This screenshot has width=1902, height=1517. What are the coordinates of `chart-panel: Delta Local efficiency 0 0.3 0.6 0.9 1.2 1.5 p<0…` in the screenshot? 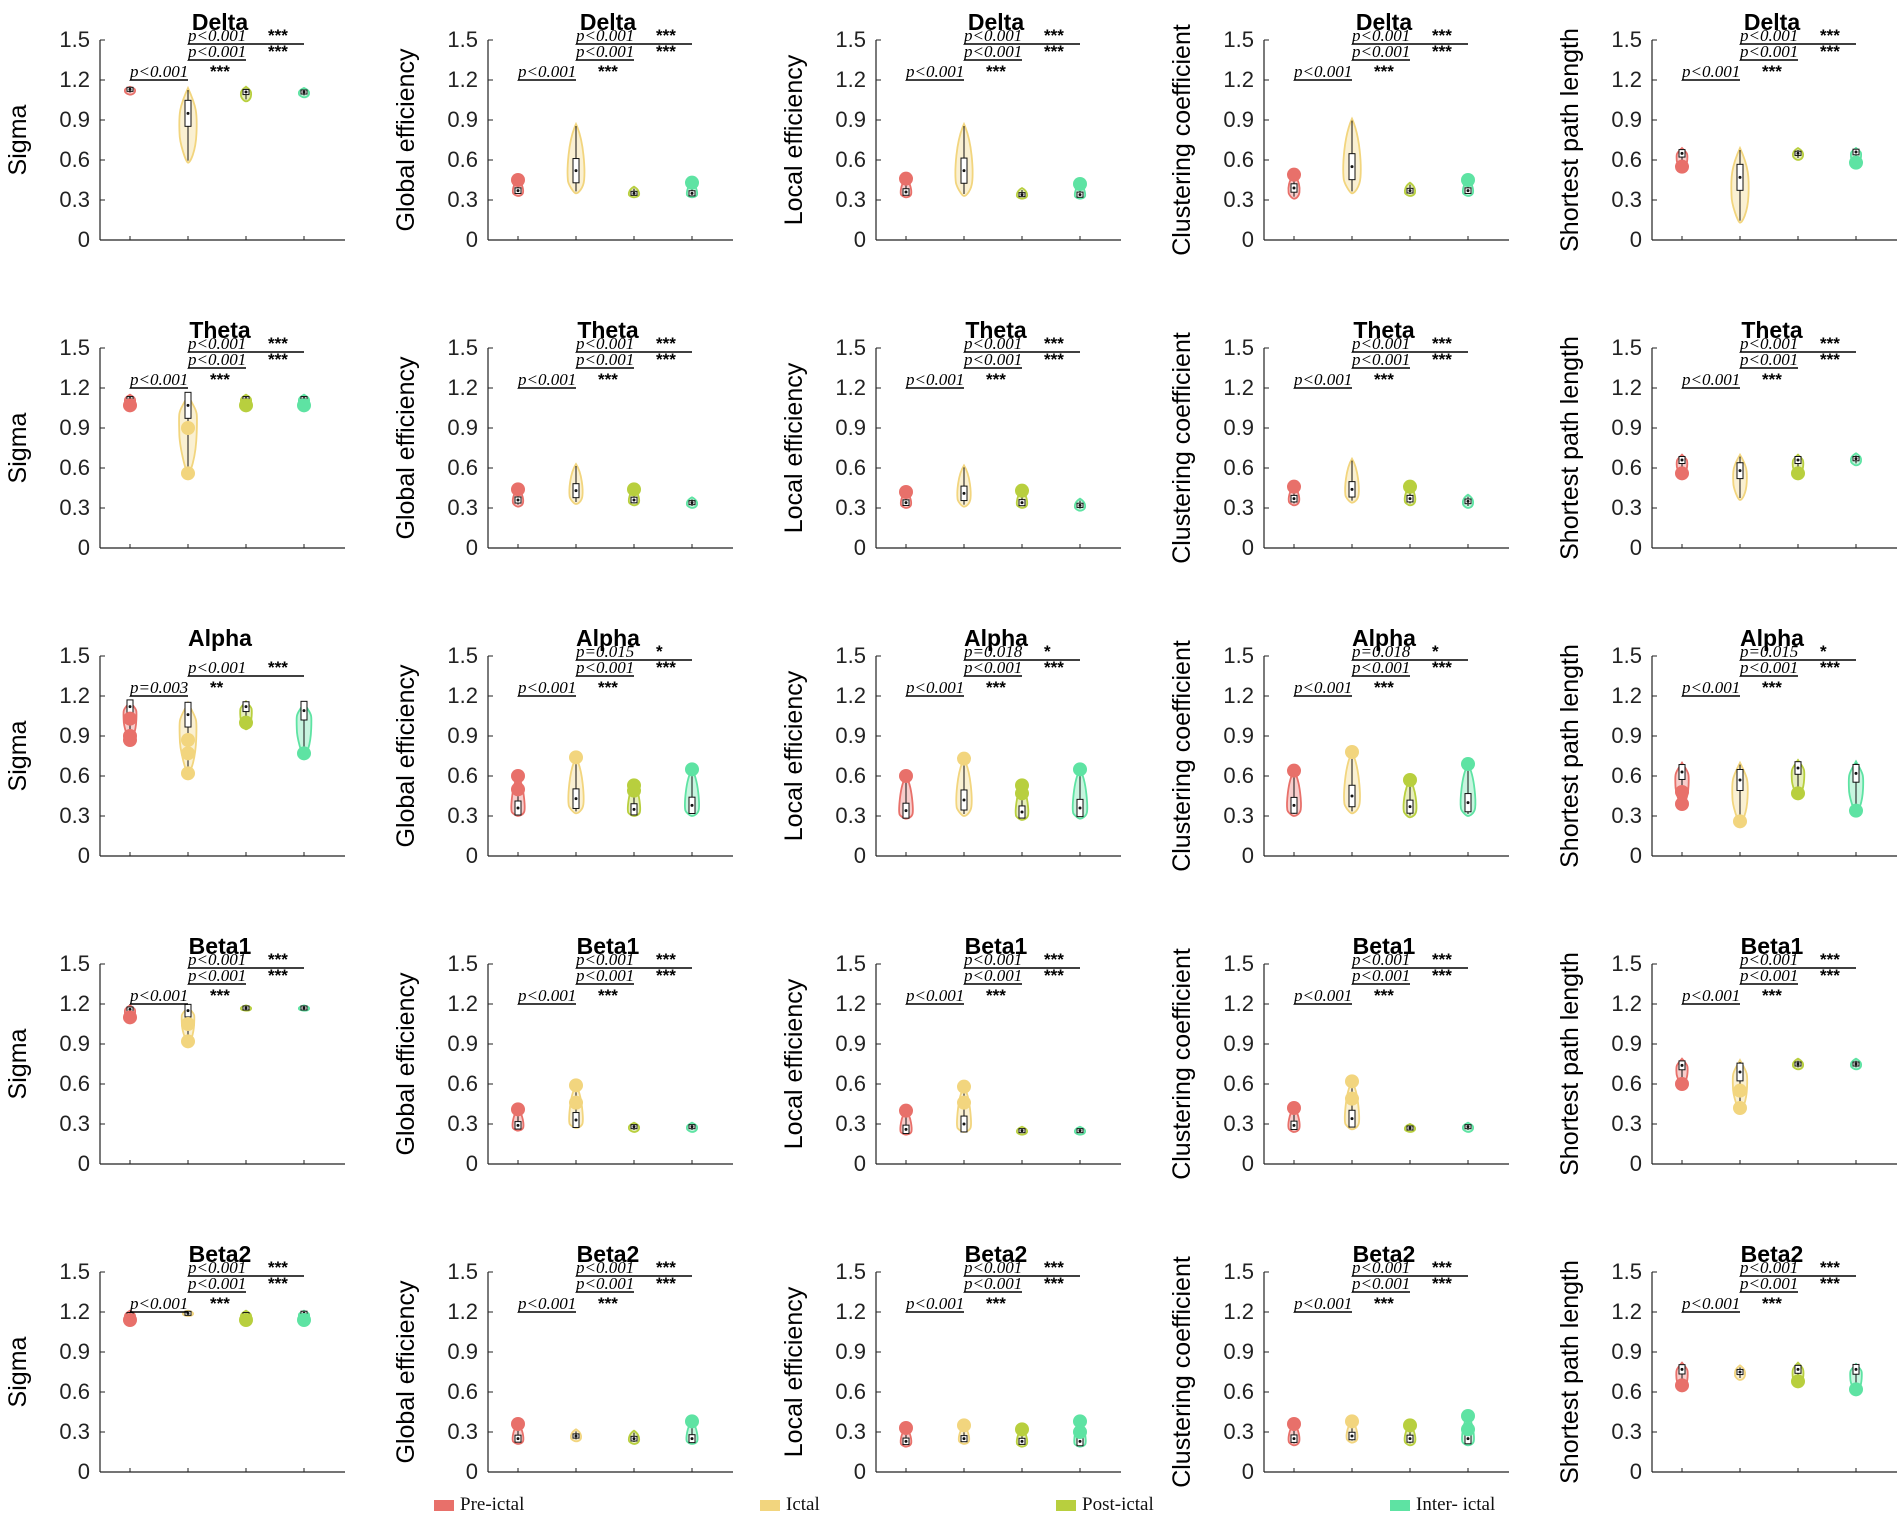 It's located at (950, 130).